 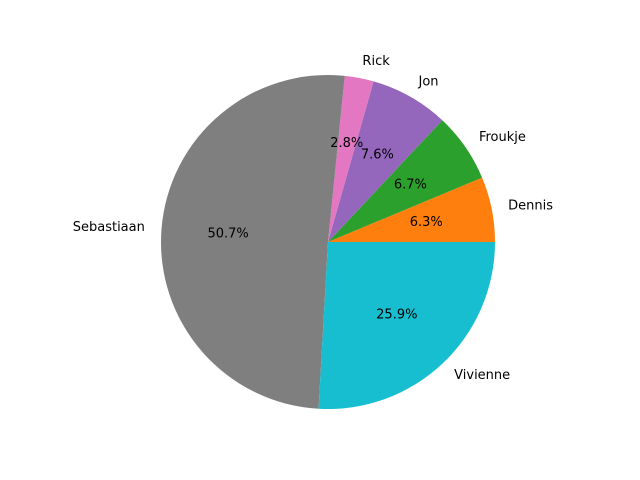 I want to click on percent-label-jon: 7.6%, so click(x=377, y=154).